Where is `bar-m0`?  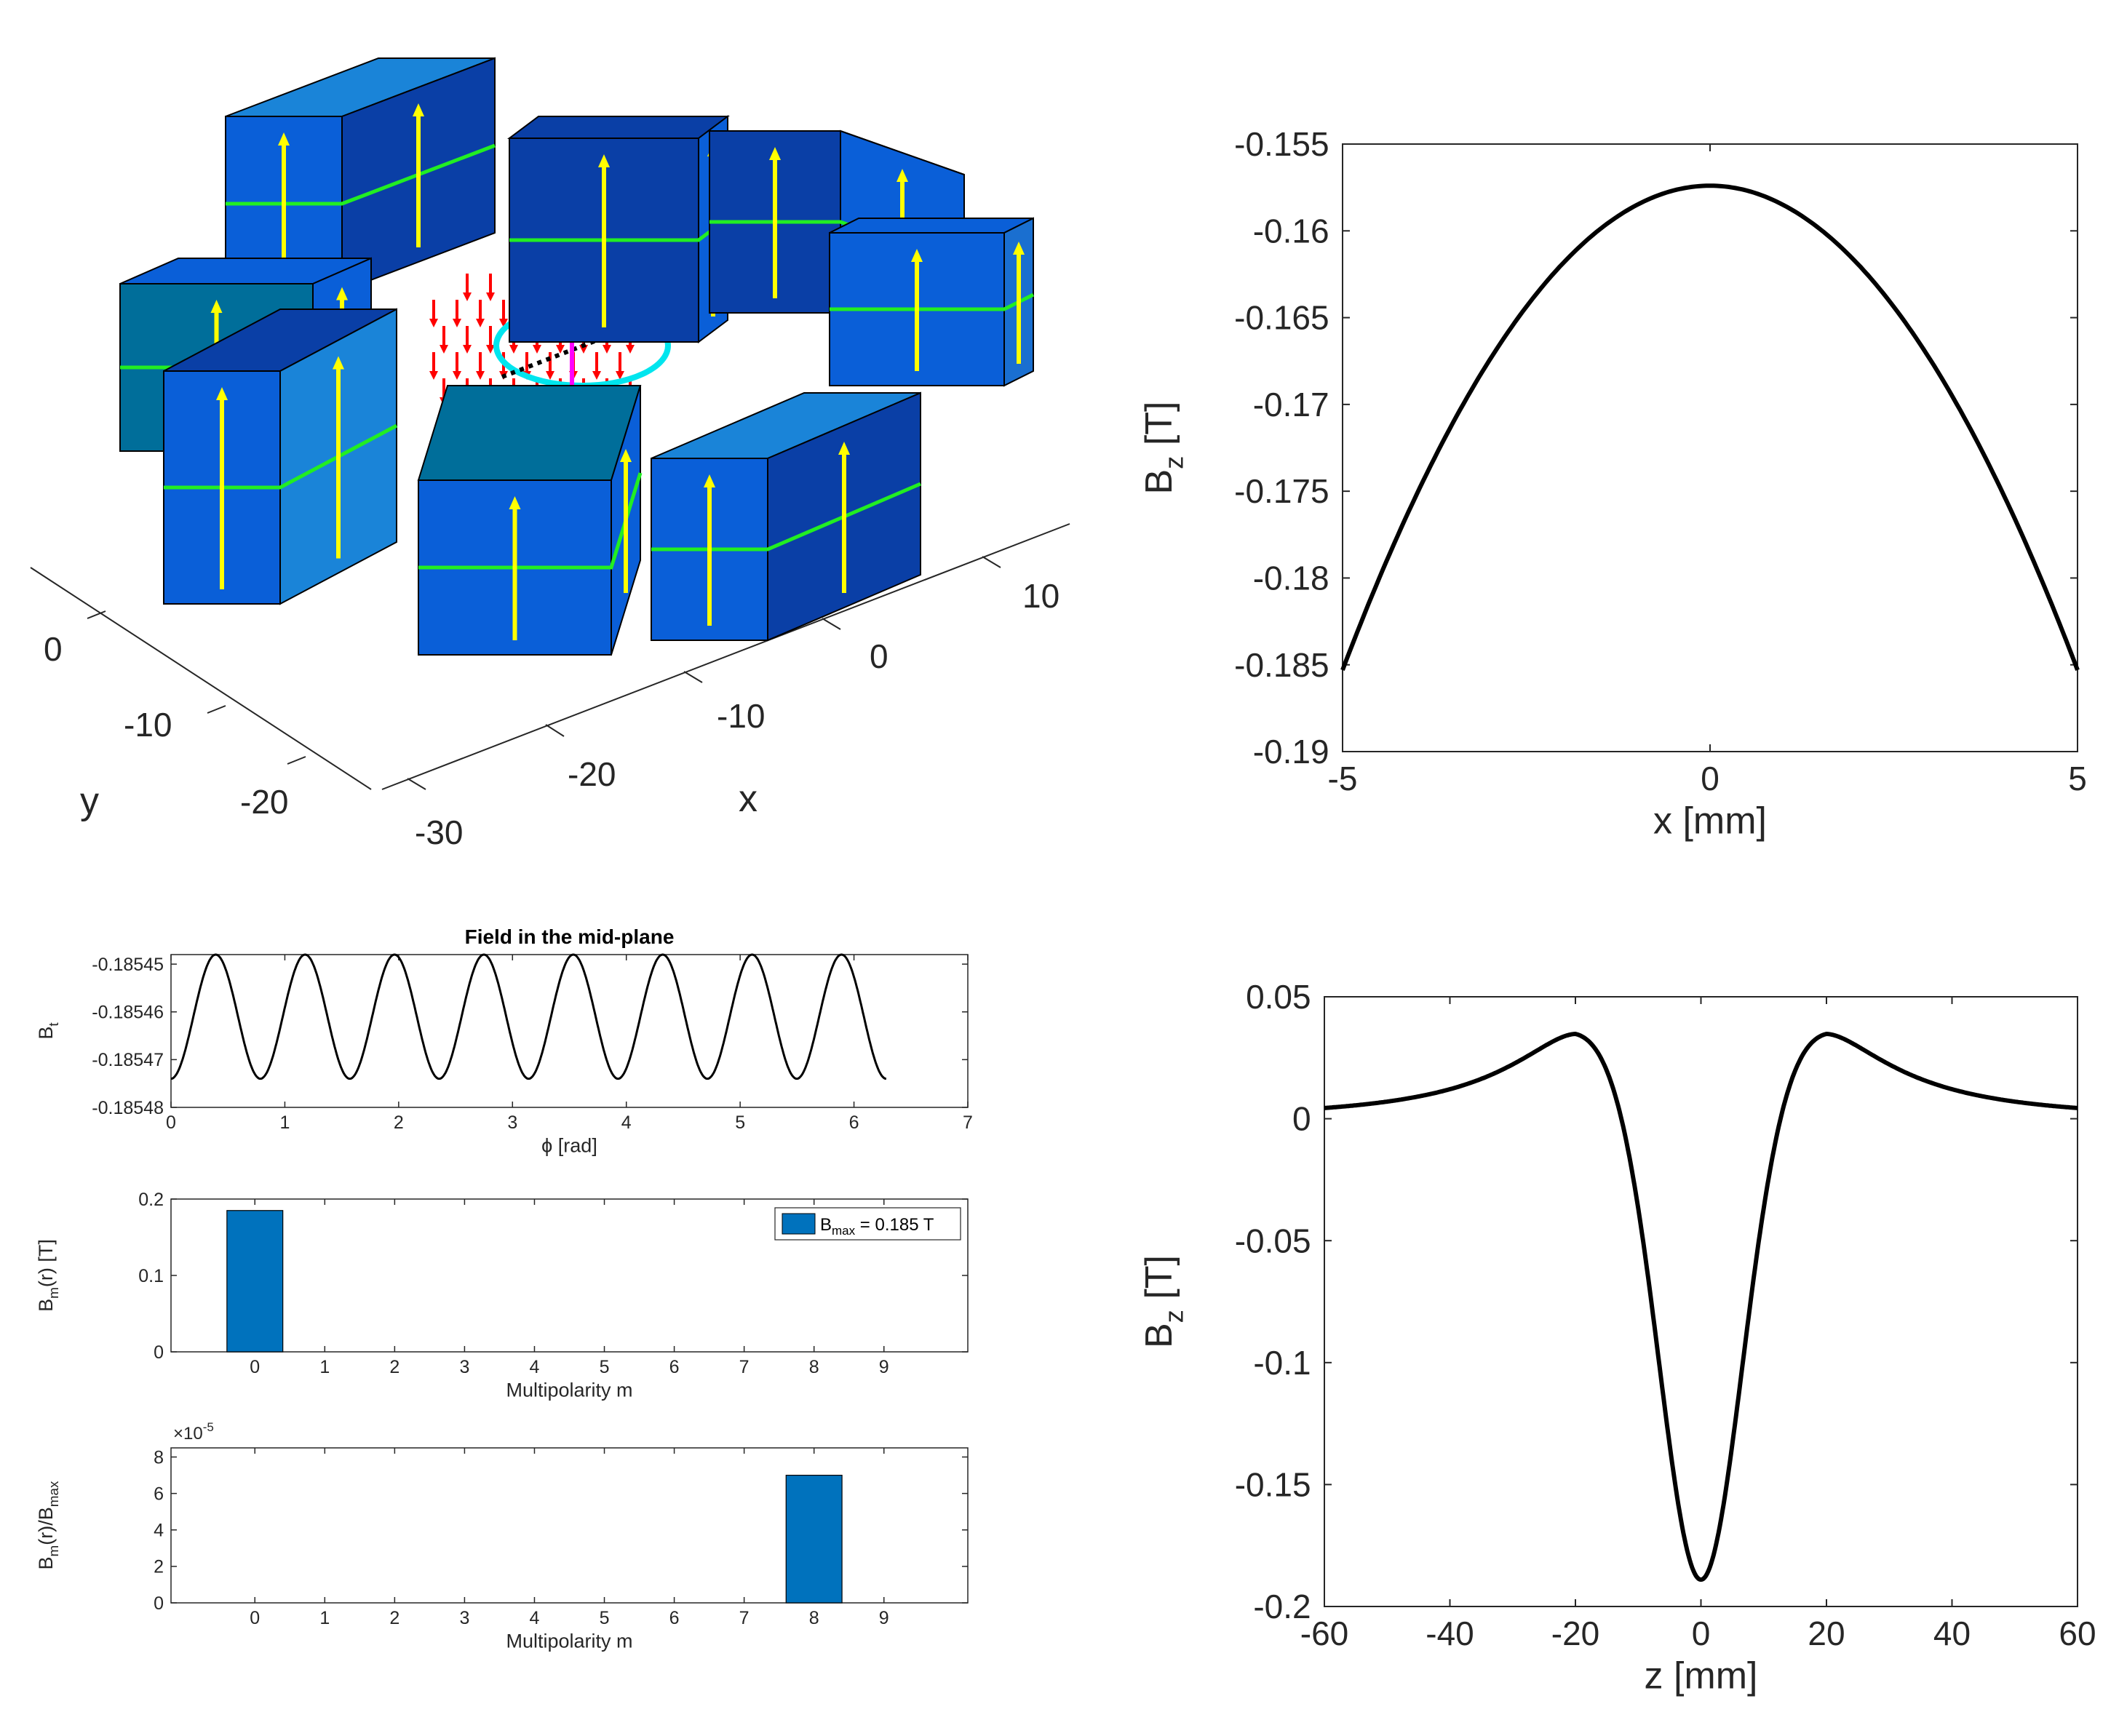 bar-m0 is located at coordinates (255, 1281).